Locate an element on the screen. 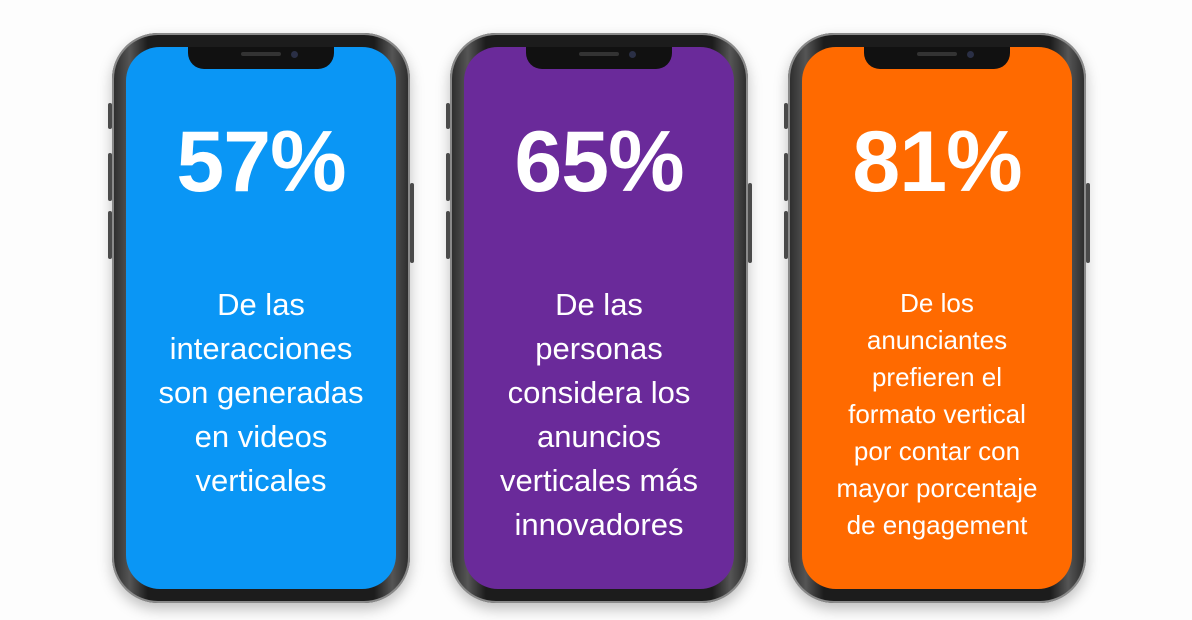  description-line: anuncios is located at coordinates (599, 436).